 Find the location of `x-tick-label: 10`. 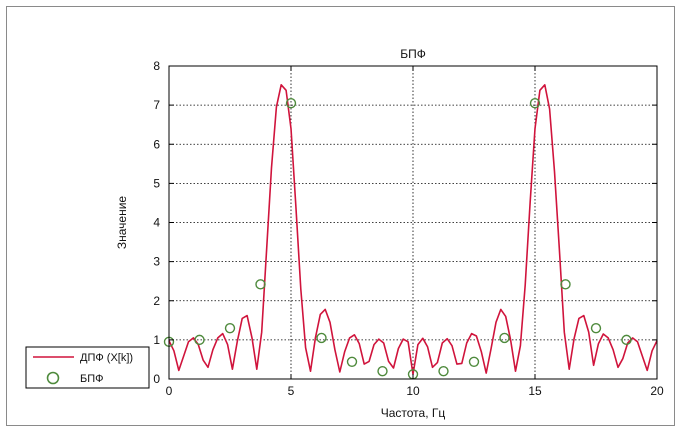

x-tick-label: 10 is located at coordinates (413, 391).